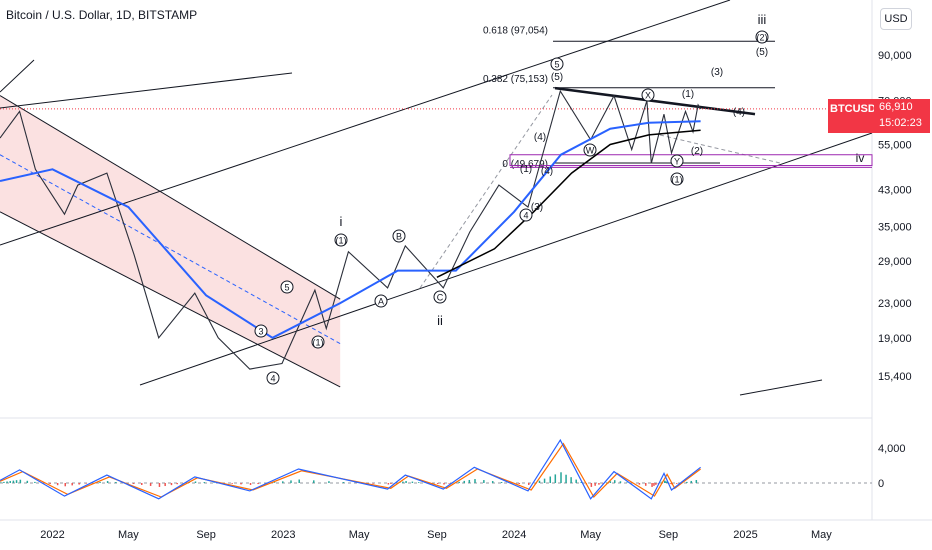  Describe the element at coordinates (781, 387) in the screenshot. I see `bottom-right-line` at that location.